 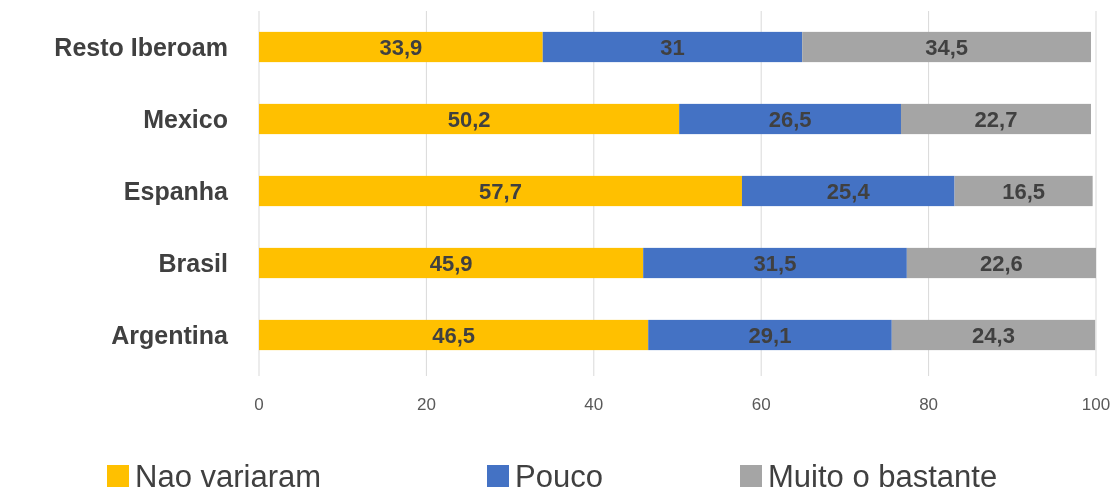 What do you see at coordinates (761, 404) in the screenshot?
I see `x-tick-label: 60` at bounding box center [761, 404].